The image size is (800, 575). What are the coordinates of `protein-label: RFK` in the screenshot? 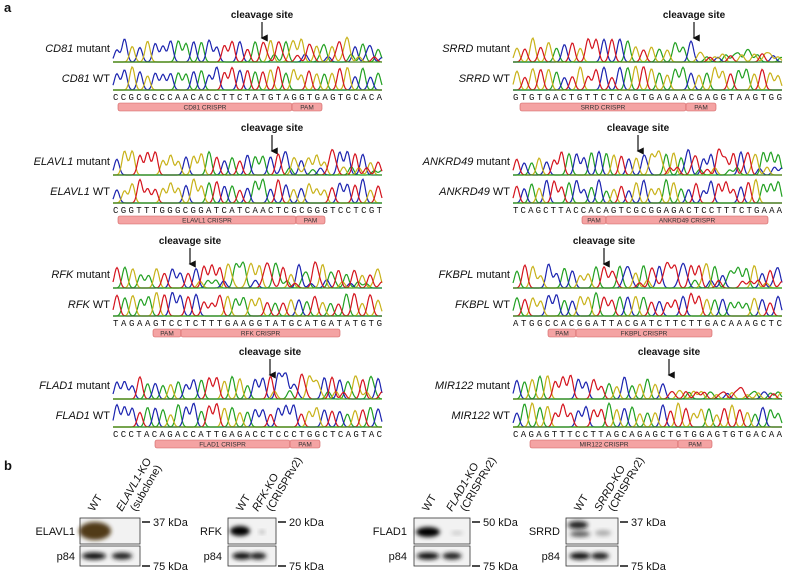 It's located at (211, 532).